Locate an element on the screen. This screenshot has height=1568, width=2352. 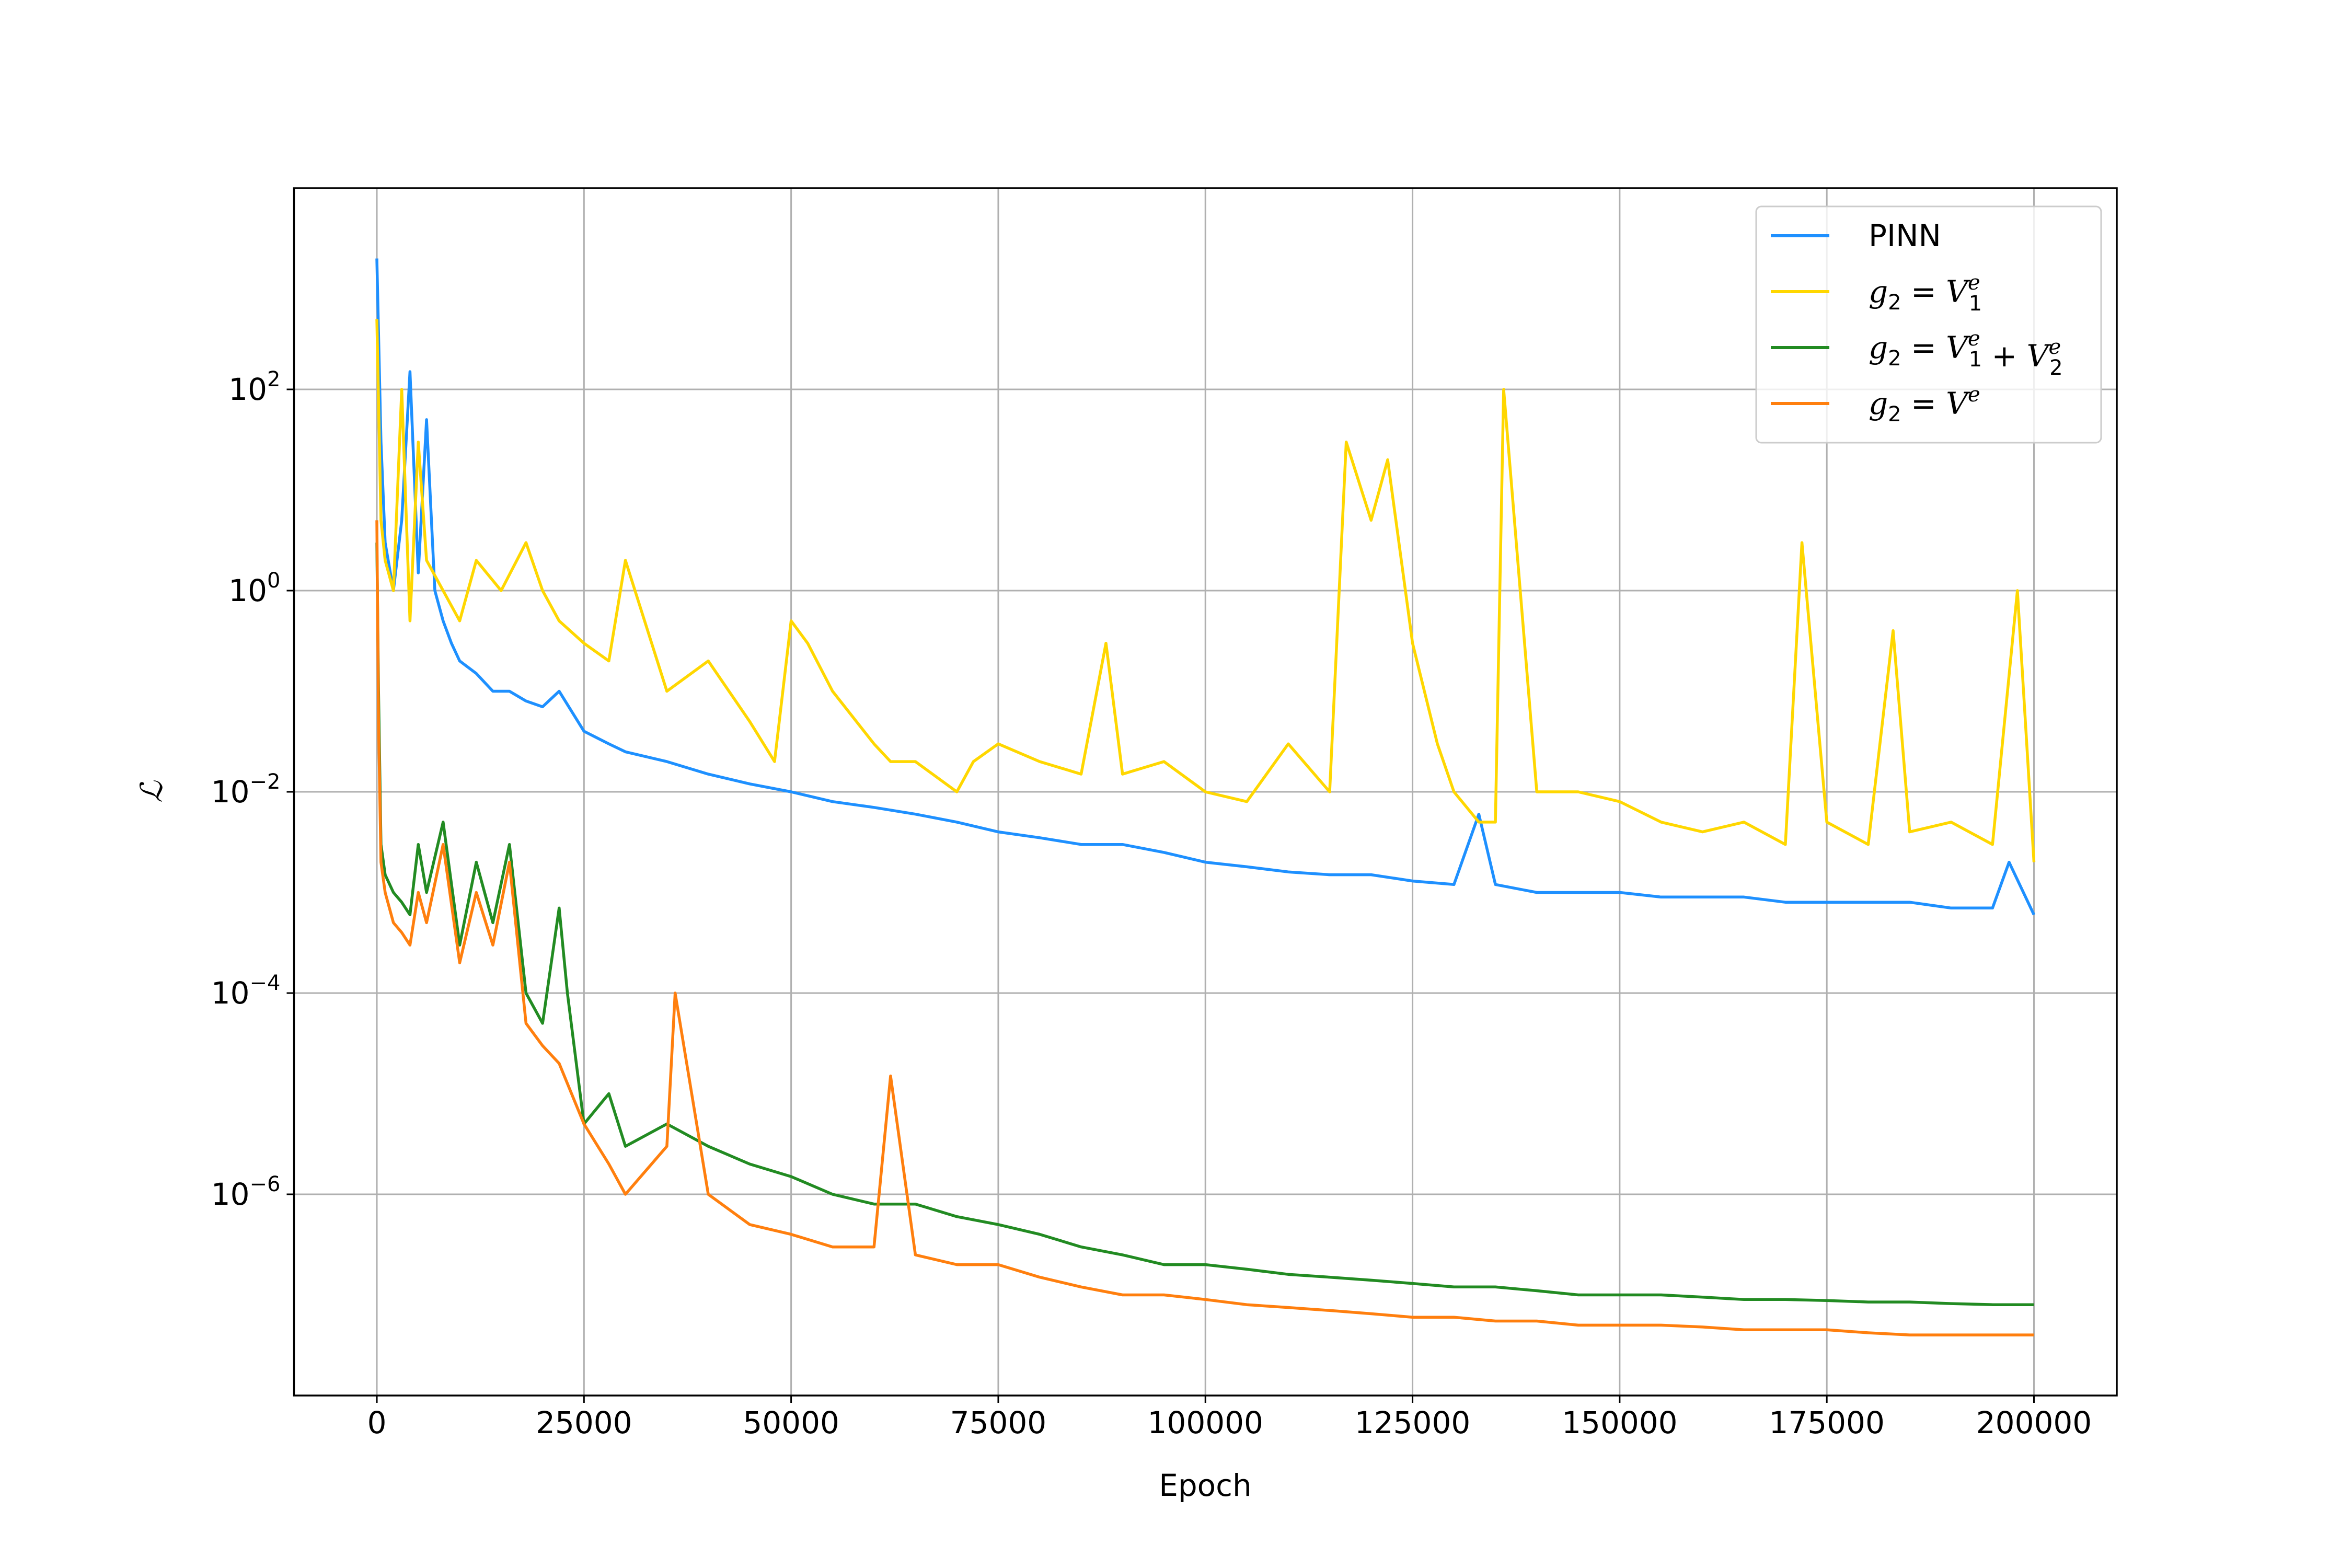
x-tick-label: 150000 is located at coordinates (1619, 1422).